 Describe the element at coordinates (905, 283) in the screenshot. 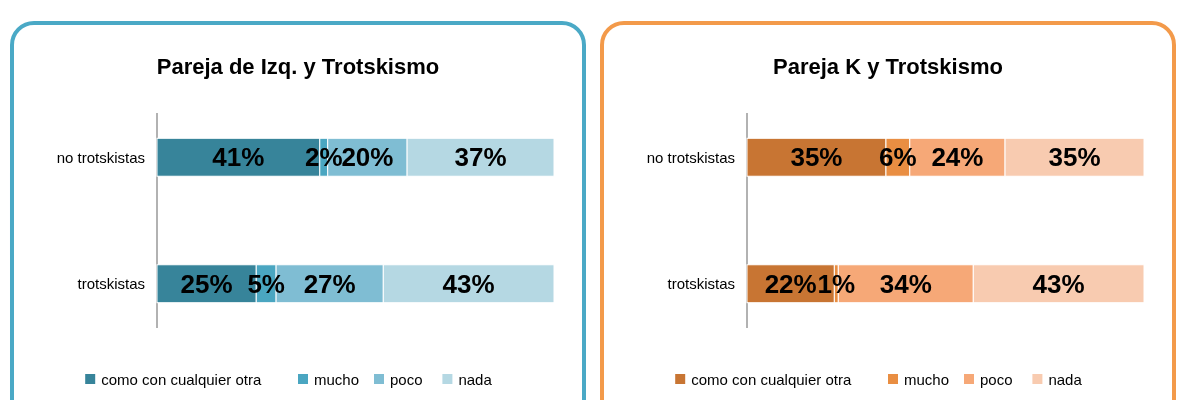

I see `data-label: 34%` at that location.